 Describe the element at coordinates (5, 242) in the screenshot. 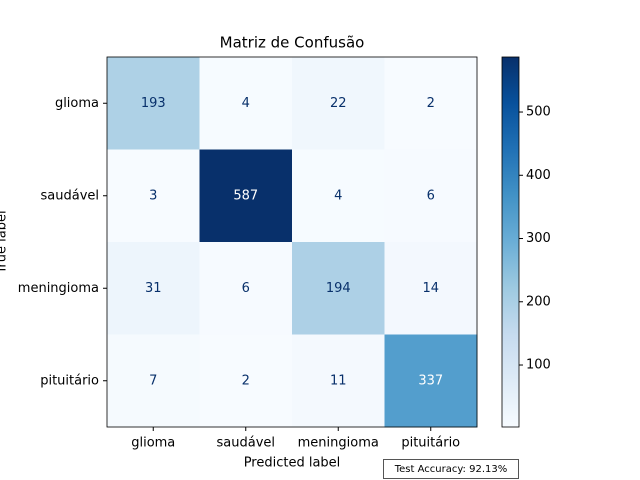

I see `y-axis-label: True label` at that location.